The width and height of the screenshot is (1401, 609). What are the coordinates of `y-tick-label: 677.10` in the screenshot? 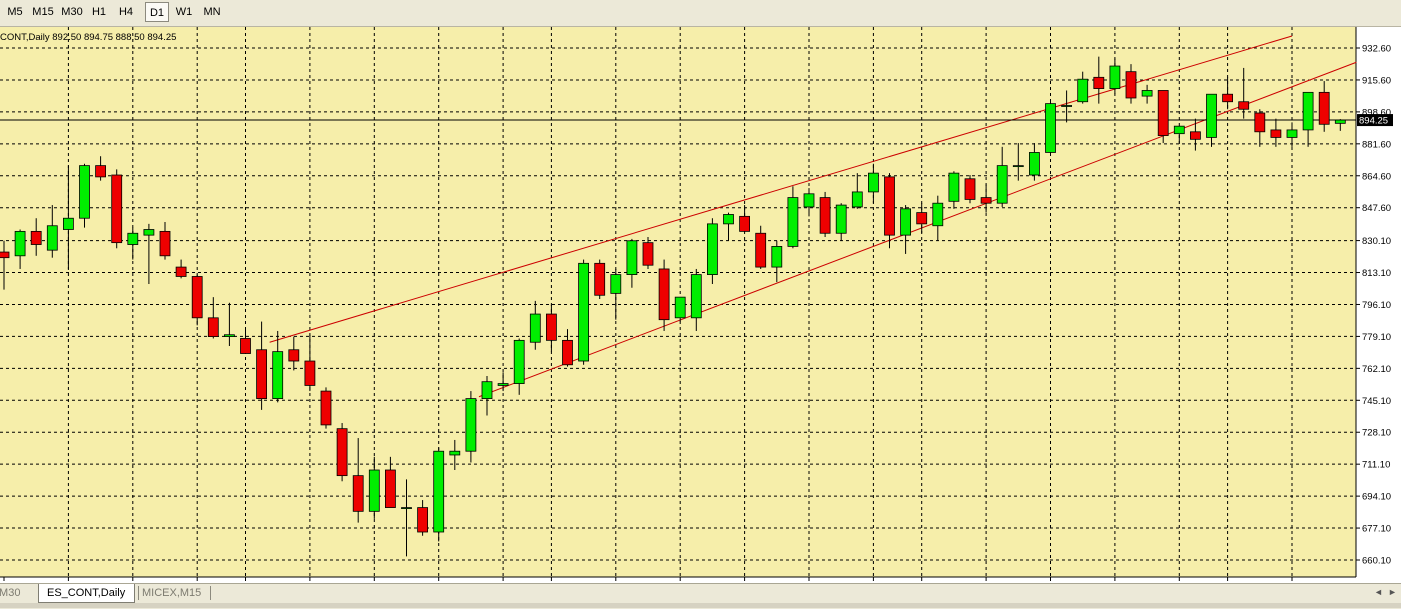 It's located at (1376, 529).